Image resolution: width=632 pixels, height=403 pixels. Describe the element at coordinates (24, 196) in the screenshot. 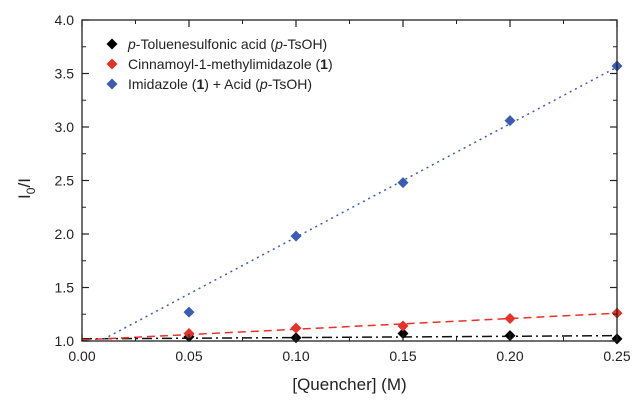

I see `y-axis-label-main: I` at that location.